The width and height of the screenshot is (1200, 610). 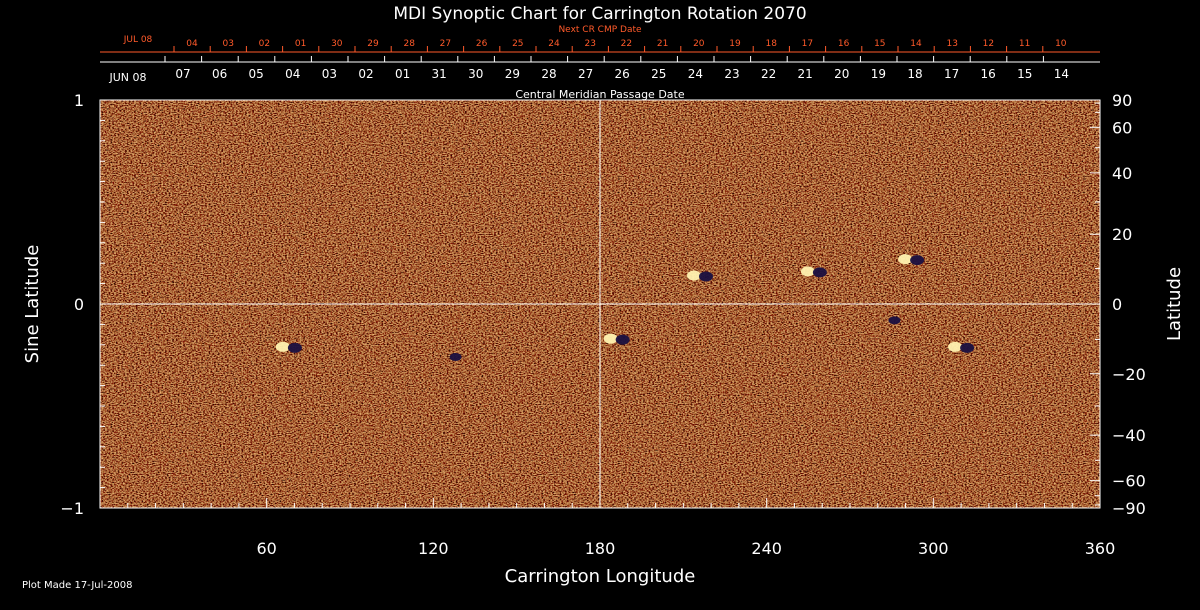 I want to click on next-cmp-date-label: 01, so click(x=300, y=44).